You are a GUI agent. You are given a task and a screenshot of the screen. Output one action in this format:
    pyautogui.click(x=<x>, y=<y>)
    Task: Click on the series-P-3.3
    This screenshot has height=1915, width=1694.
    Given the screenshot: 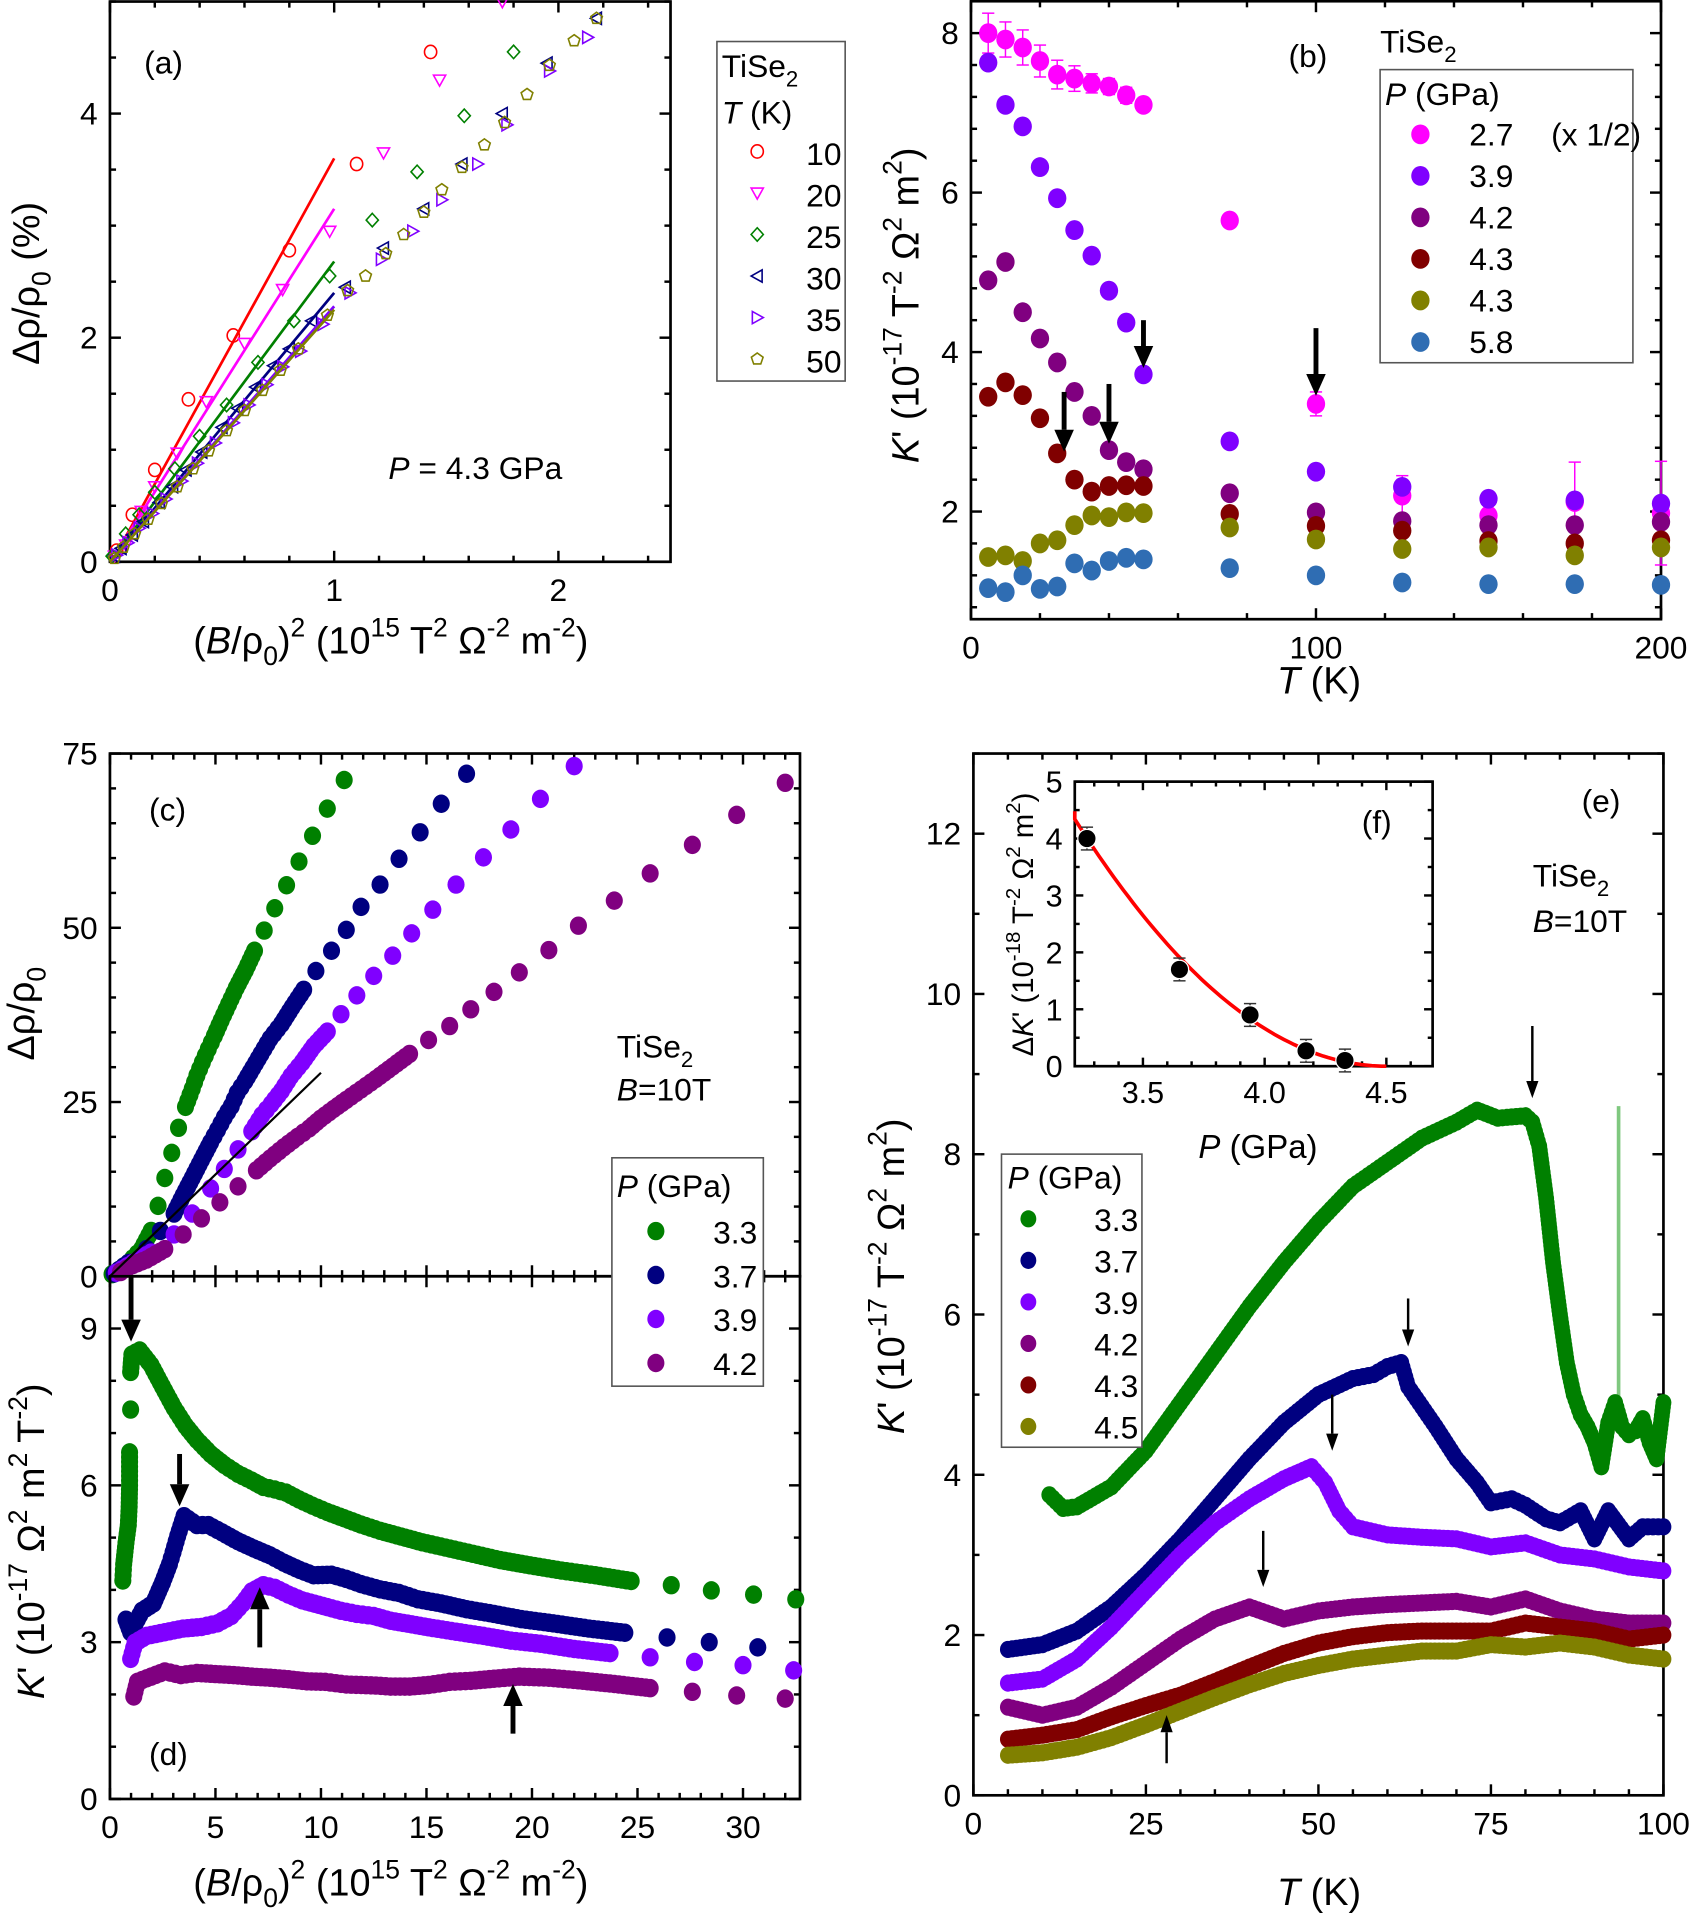 What is the action you would take?
    pyautogui.click(x=459, y=1475)
    